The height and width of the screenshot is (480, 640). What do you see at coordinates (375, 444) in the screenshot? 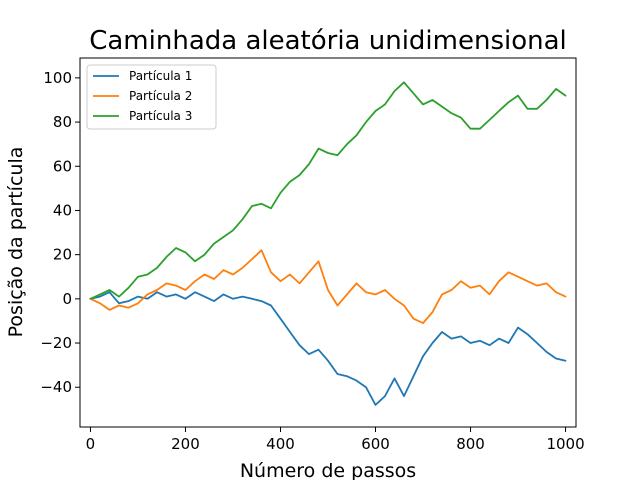
I see `x-tick-label: 600` at bounding box center [375, 444].